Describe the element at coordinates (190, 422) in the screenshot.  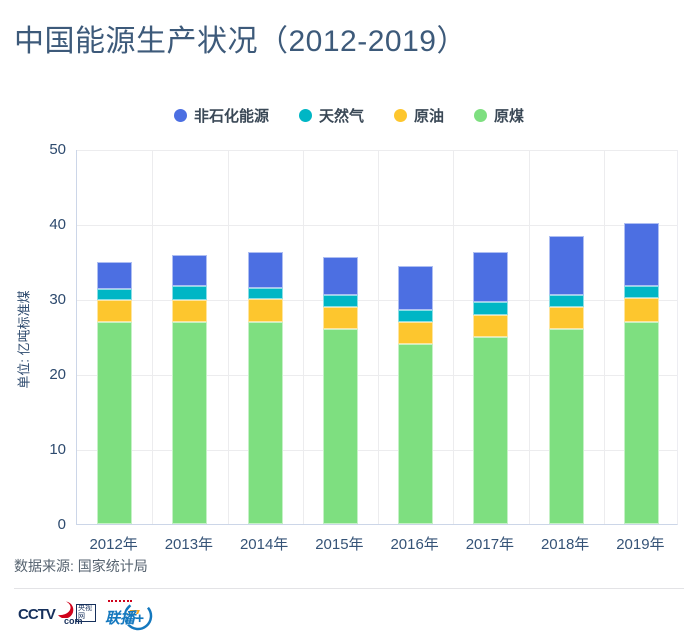
I see `bar-segment-原煤-2013年` at that location.